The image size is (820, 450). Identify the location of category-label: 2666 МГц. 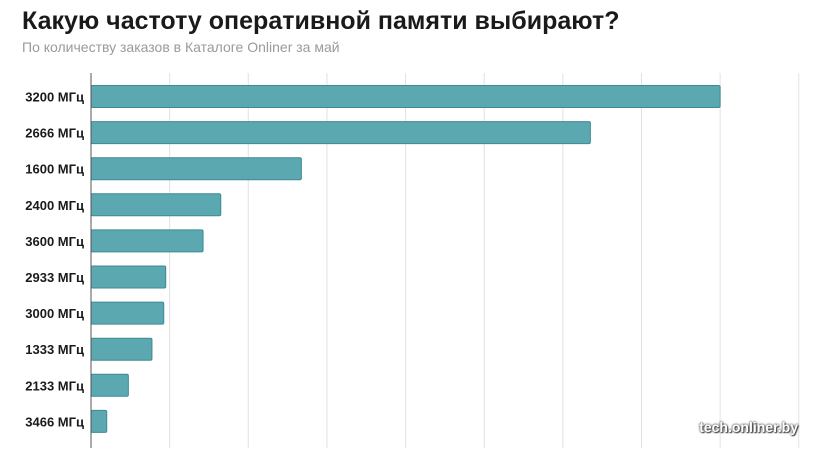
(54, 133).